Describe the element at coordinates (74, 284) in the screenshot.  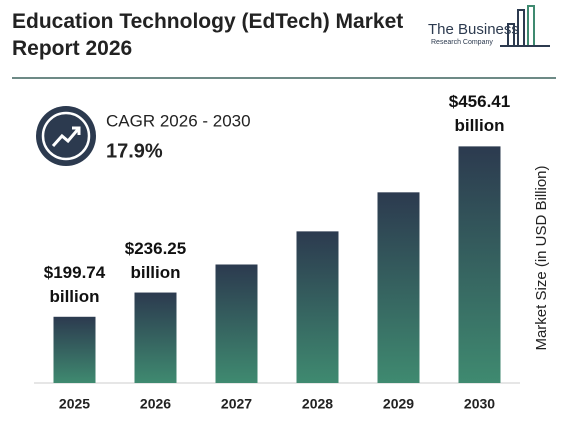
I see `value-label: $199.74 billion` at that location.